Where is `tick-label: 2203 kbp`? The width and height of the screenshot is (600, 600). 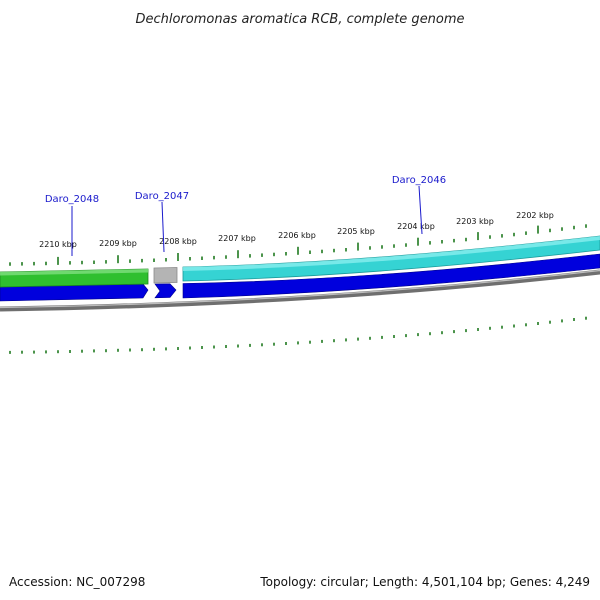
tick-label: 2203 kbp is located at coordinates (475, 221).